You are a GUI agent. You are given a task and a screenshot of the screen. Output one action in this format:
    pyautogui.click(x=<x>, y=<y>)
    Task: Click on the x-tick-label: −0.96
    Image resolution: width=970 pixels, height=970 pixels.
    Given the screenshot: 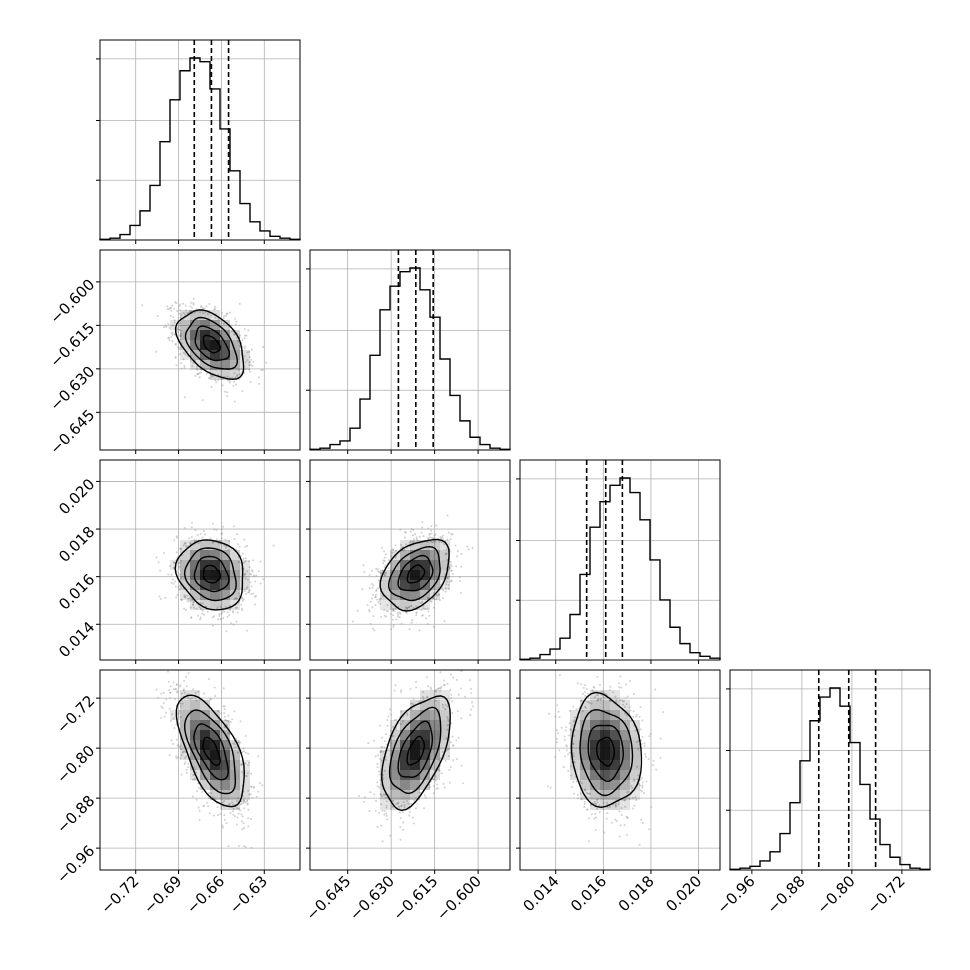 What is the action you would take?
    pyautogui.click(x=735, y=894)
    